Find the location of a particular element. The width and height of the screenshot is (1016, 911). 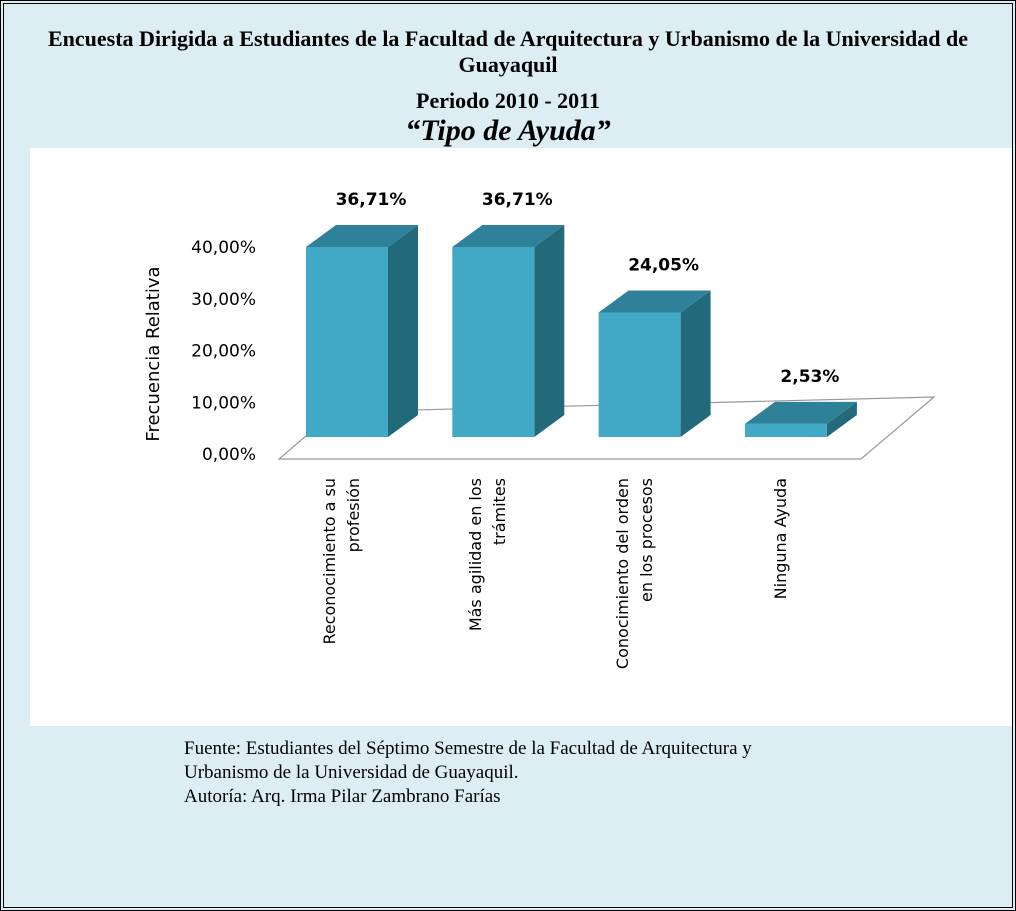

author: Autoría: Arq. Irma Pilar Zambrano Farías is located at coordinates (342, 796).